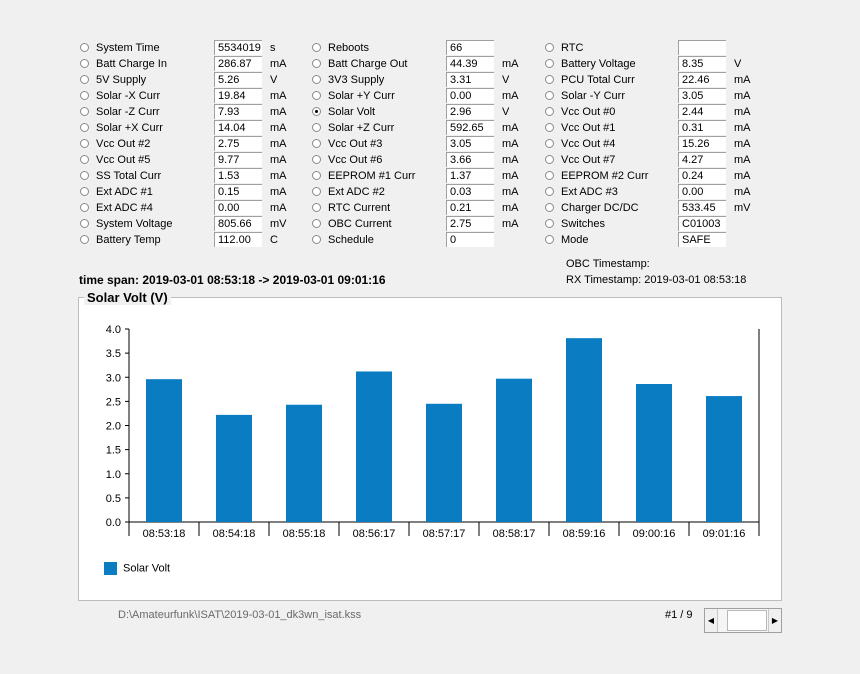 The image size is (860, 674). Describe the element at coordinates (598, 64) in the screenshot. I see `parameter-label: Battery Voltage` at that location.